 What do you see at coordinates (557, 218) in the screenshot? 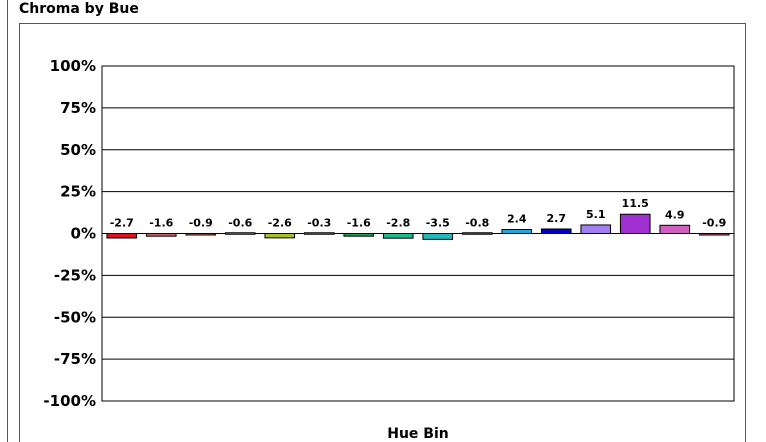
I see `data-label: 2.7` at bounding box center [557, 218].